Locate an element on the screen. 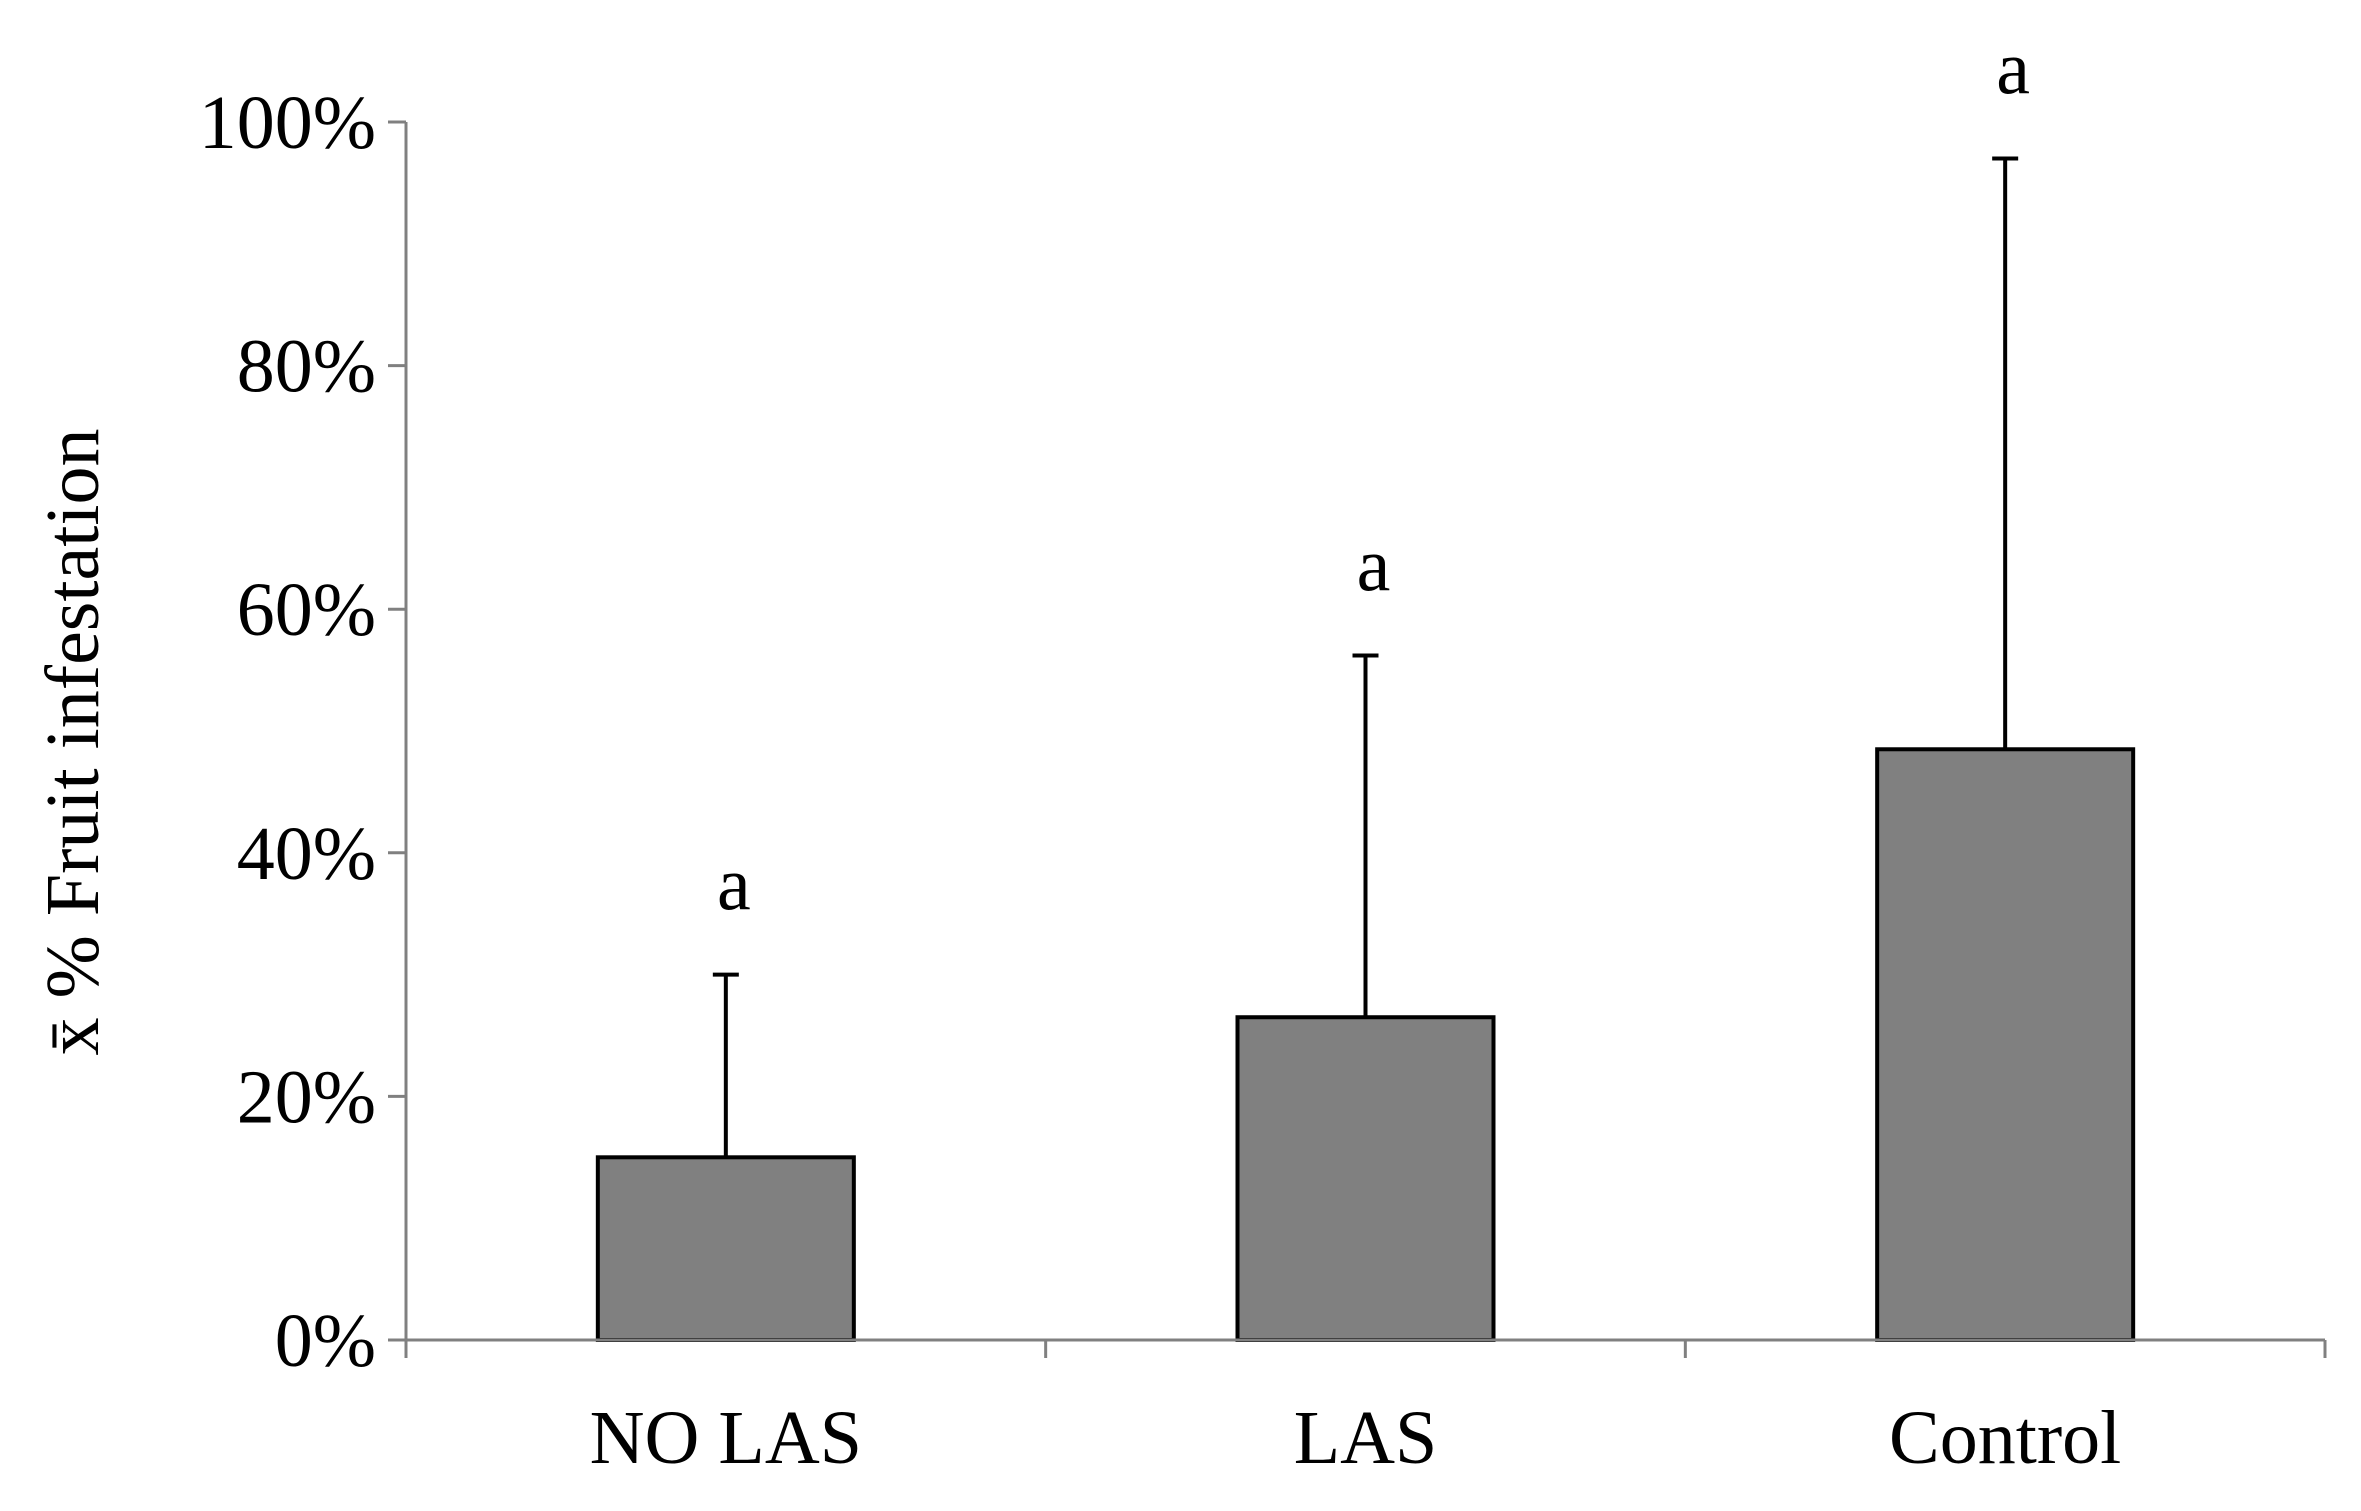  y-tick-label: 80% is located at coordinates (306, 367).